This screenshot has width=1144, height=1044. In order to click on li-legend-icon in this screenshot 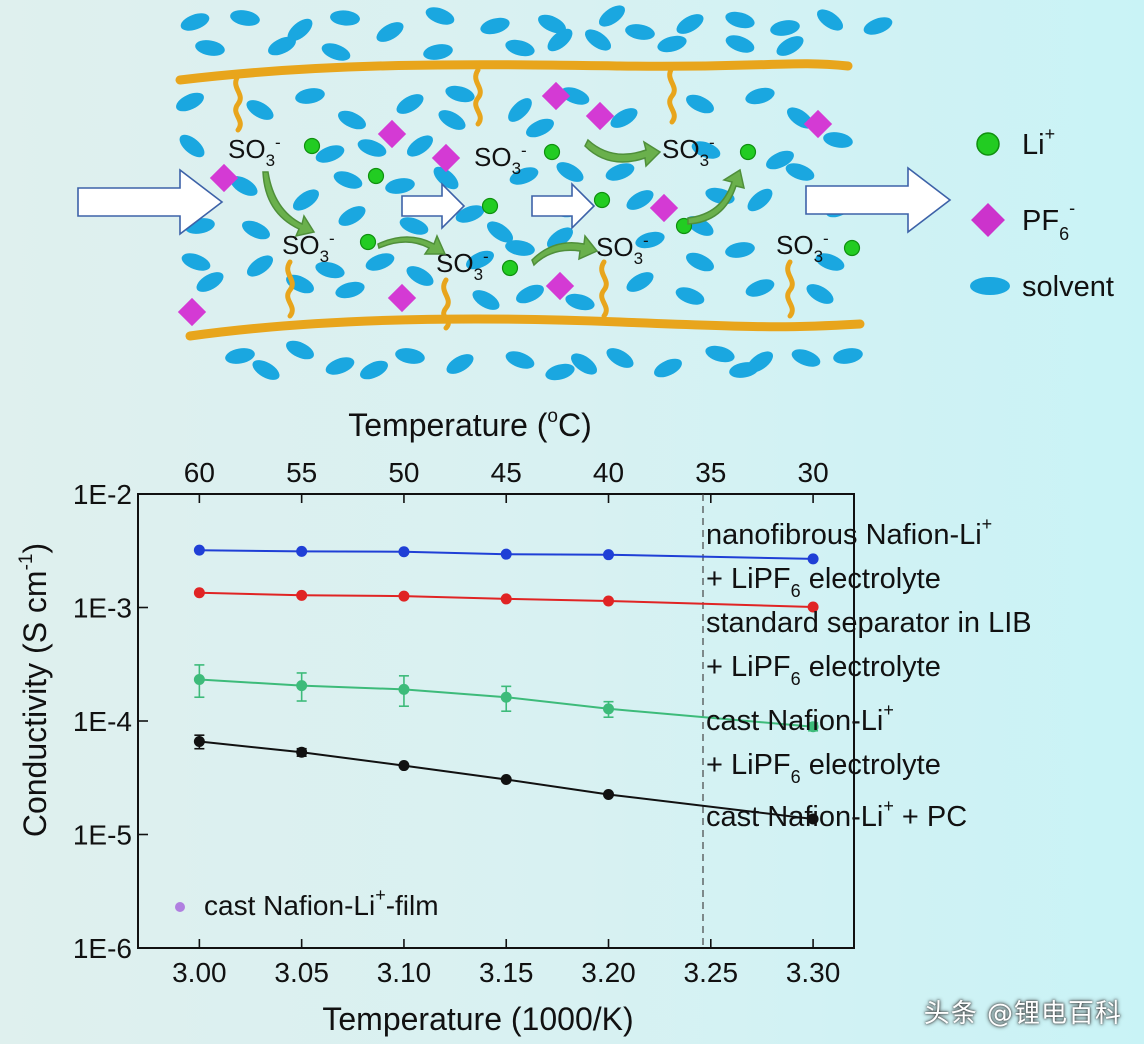, I will do `click(988, 144)`.